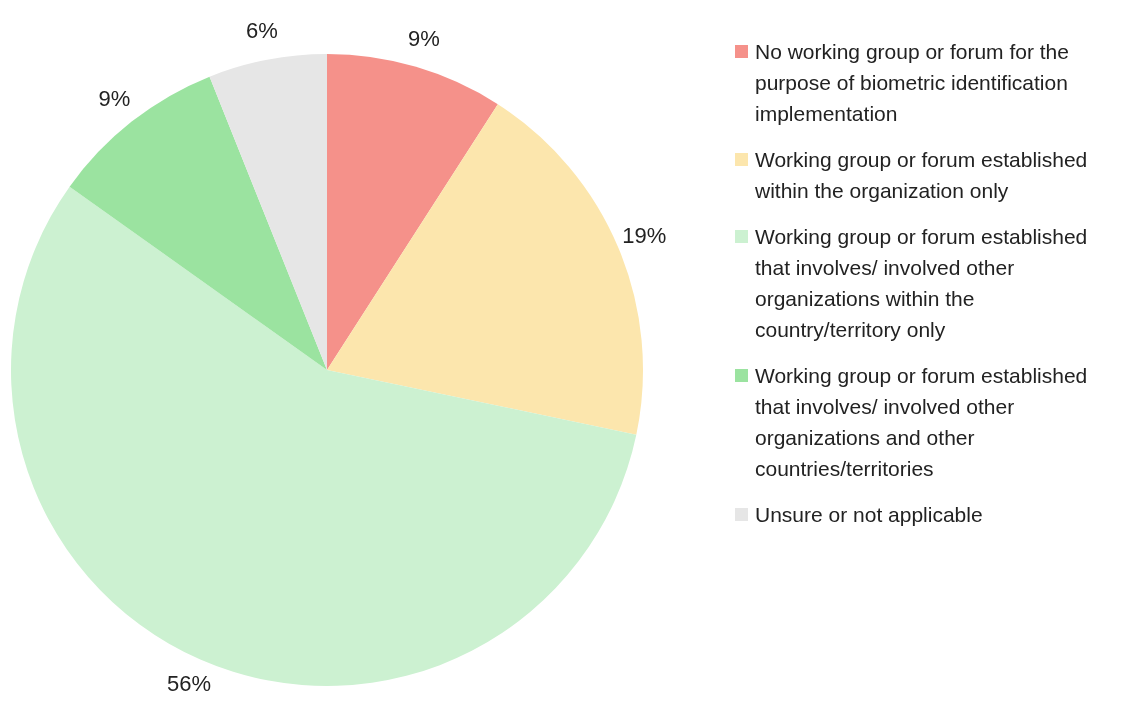 The width and height of the screenshot is (1125, 707). I want to click on legend-label: No working group or forum for the purpose of biometric identification implementation, so click(912, 82).